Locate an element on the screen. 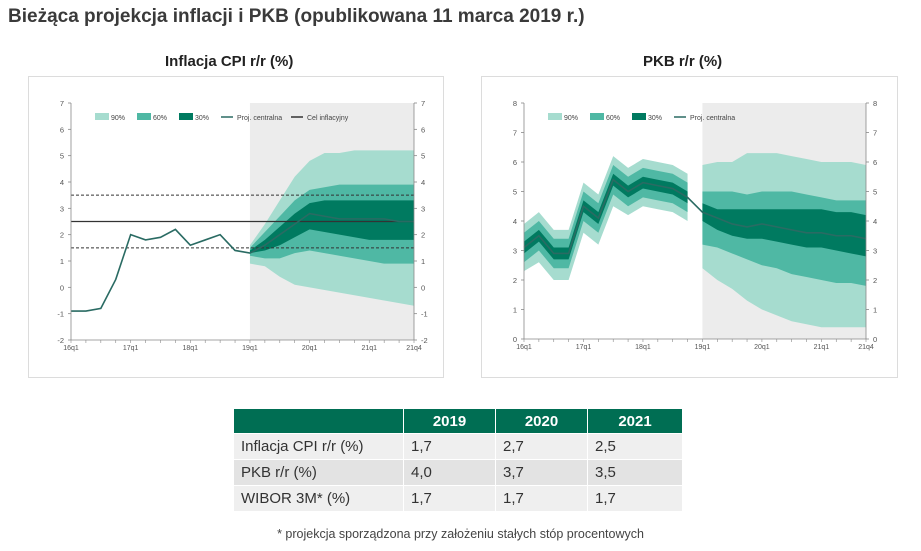  cell-value: 4,0 is located at coordinates (449, 472).